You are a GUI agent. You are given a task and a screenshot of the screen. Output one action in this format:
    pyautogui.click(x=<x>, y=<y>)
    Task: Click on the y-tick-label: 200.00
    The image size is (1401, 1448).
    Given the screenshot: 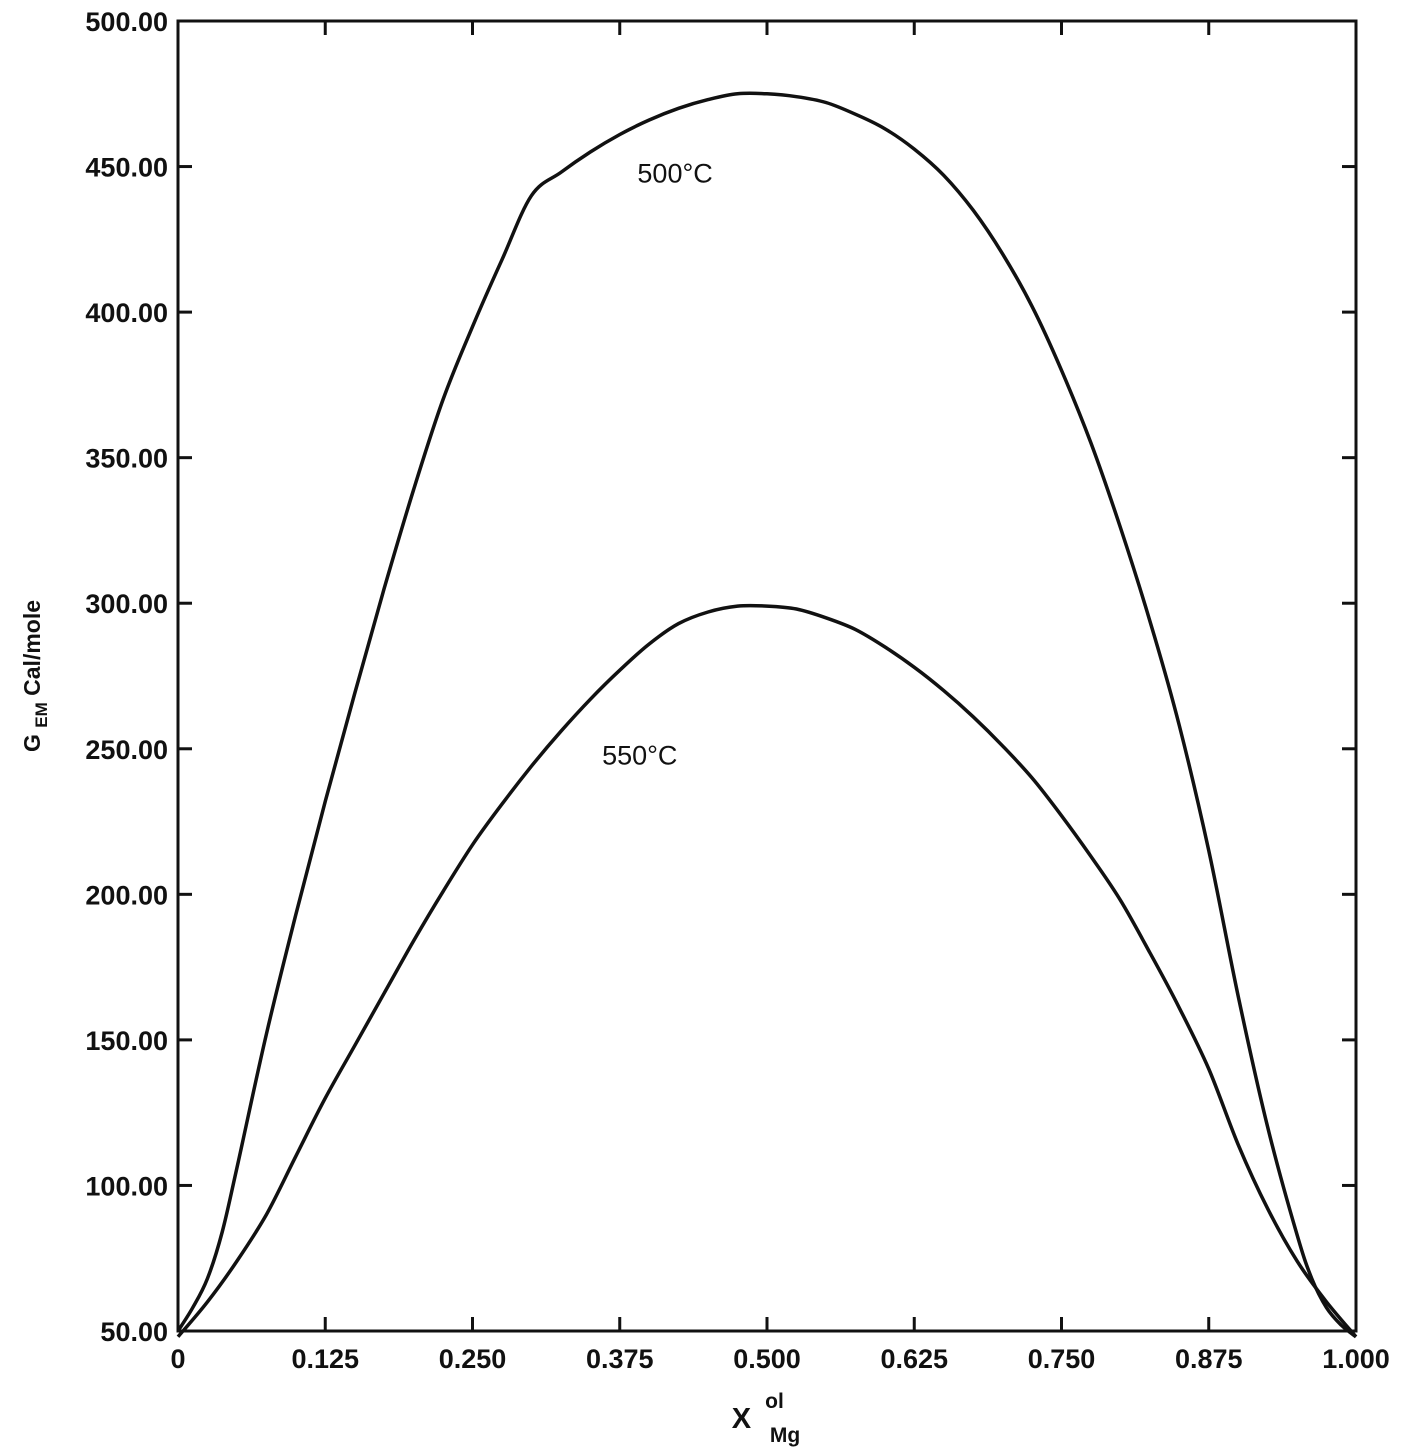 What is the action you would take?
    pyautogui.click(x=126, y=895)
    